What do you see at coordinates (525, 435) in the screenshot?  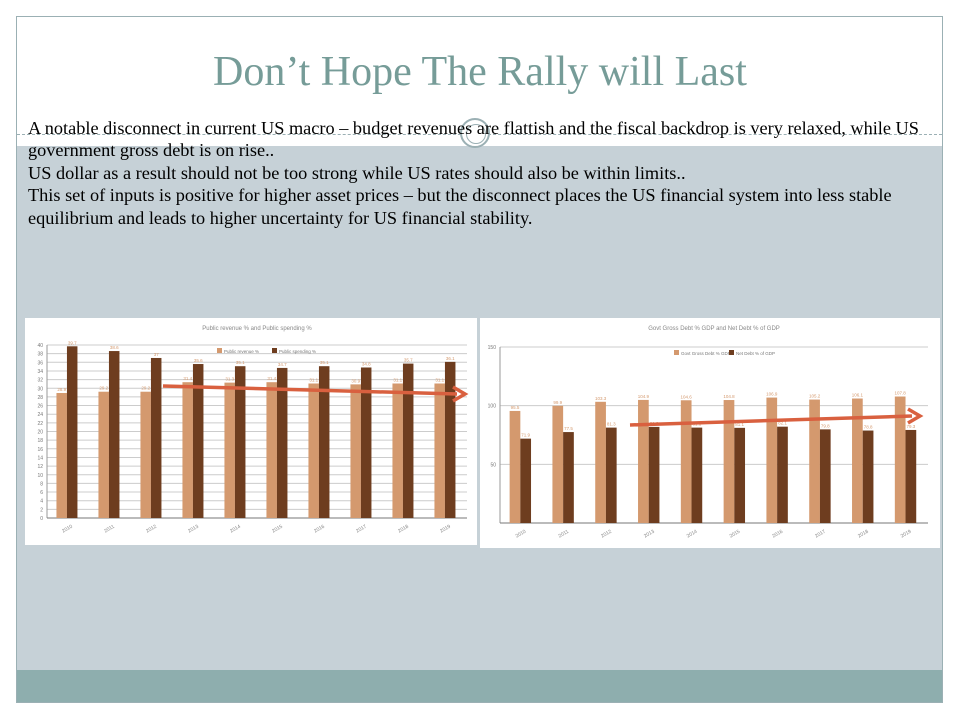 I see `data-label: 71.9` at bounding box center [525, 435].